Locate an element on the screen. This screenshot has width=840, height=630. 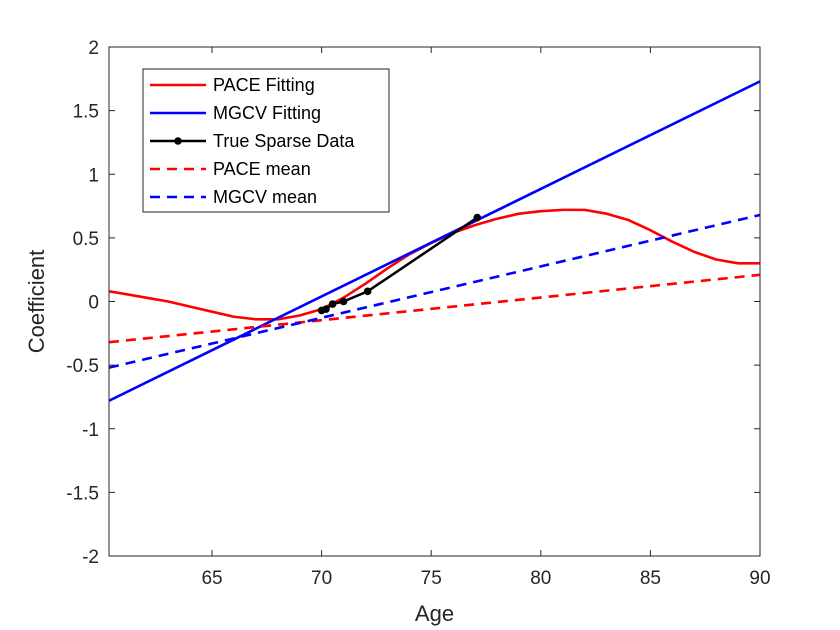
x-tick-label: 85 is located at coordinates (650, 578).